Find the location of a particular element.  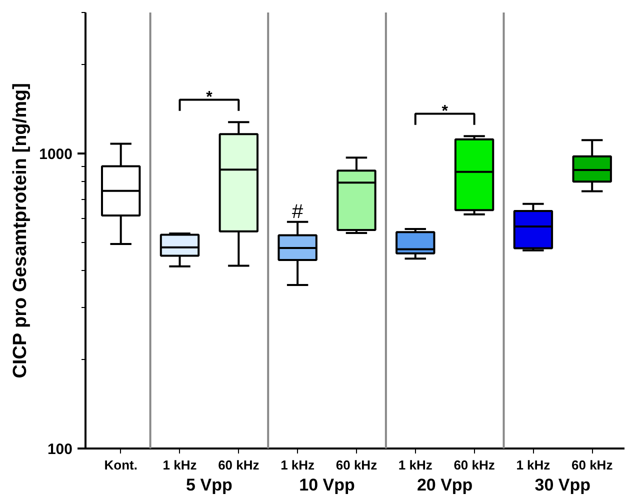

text: 5 Vpp is located at coordinates (209, 485).